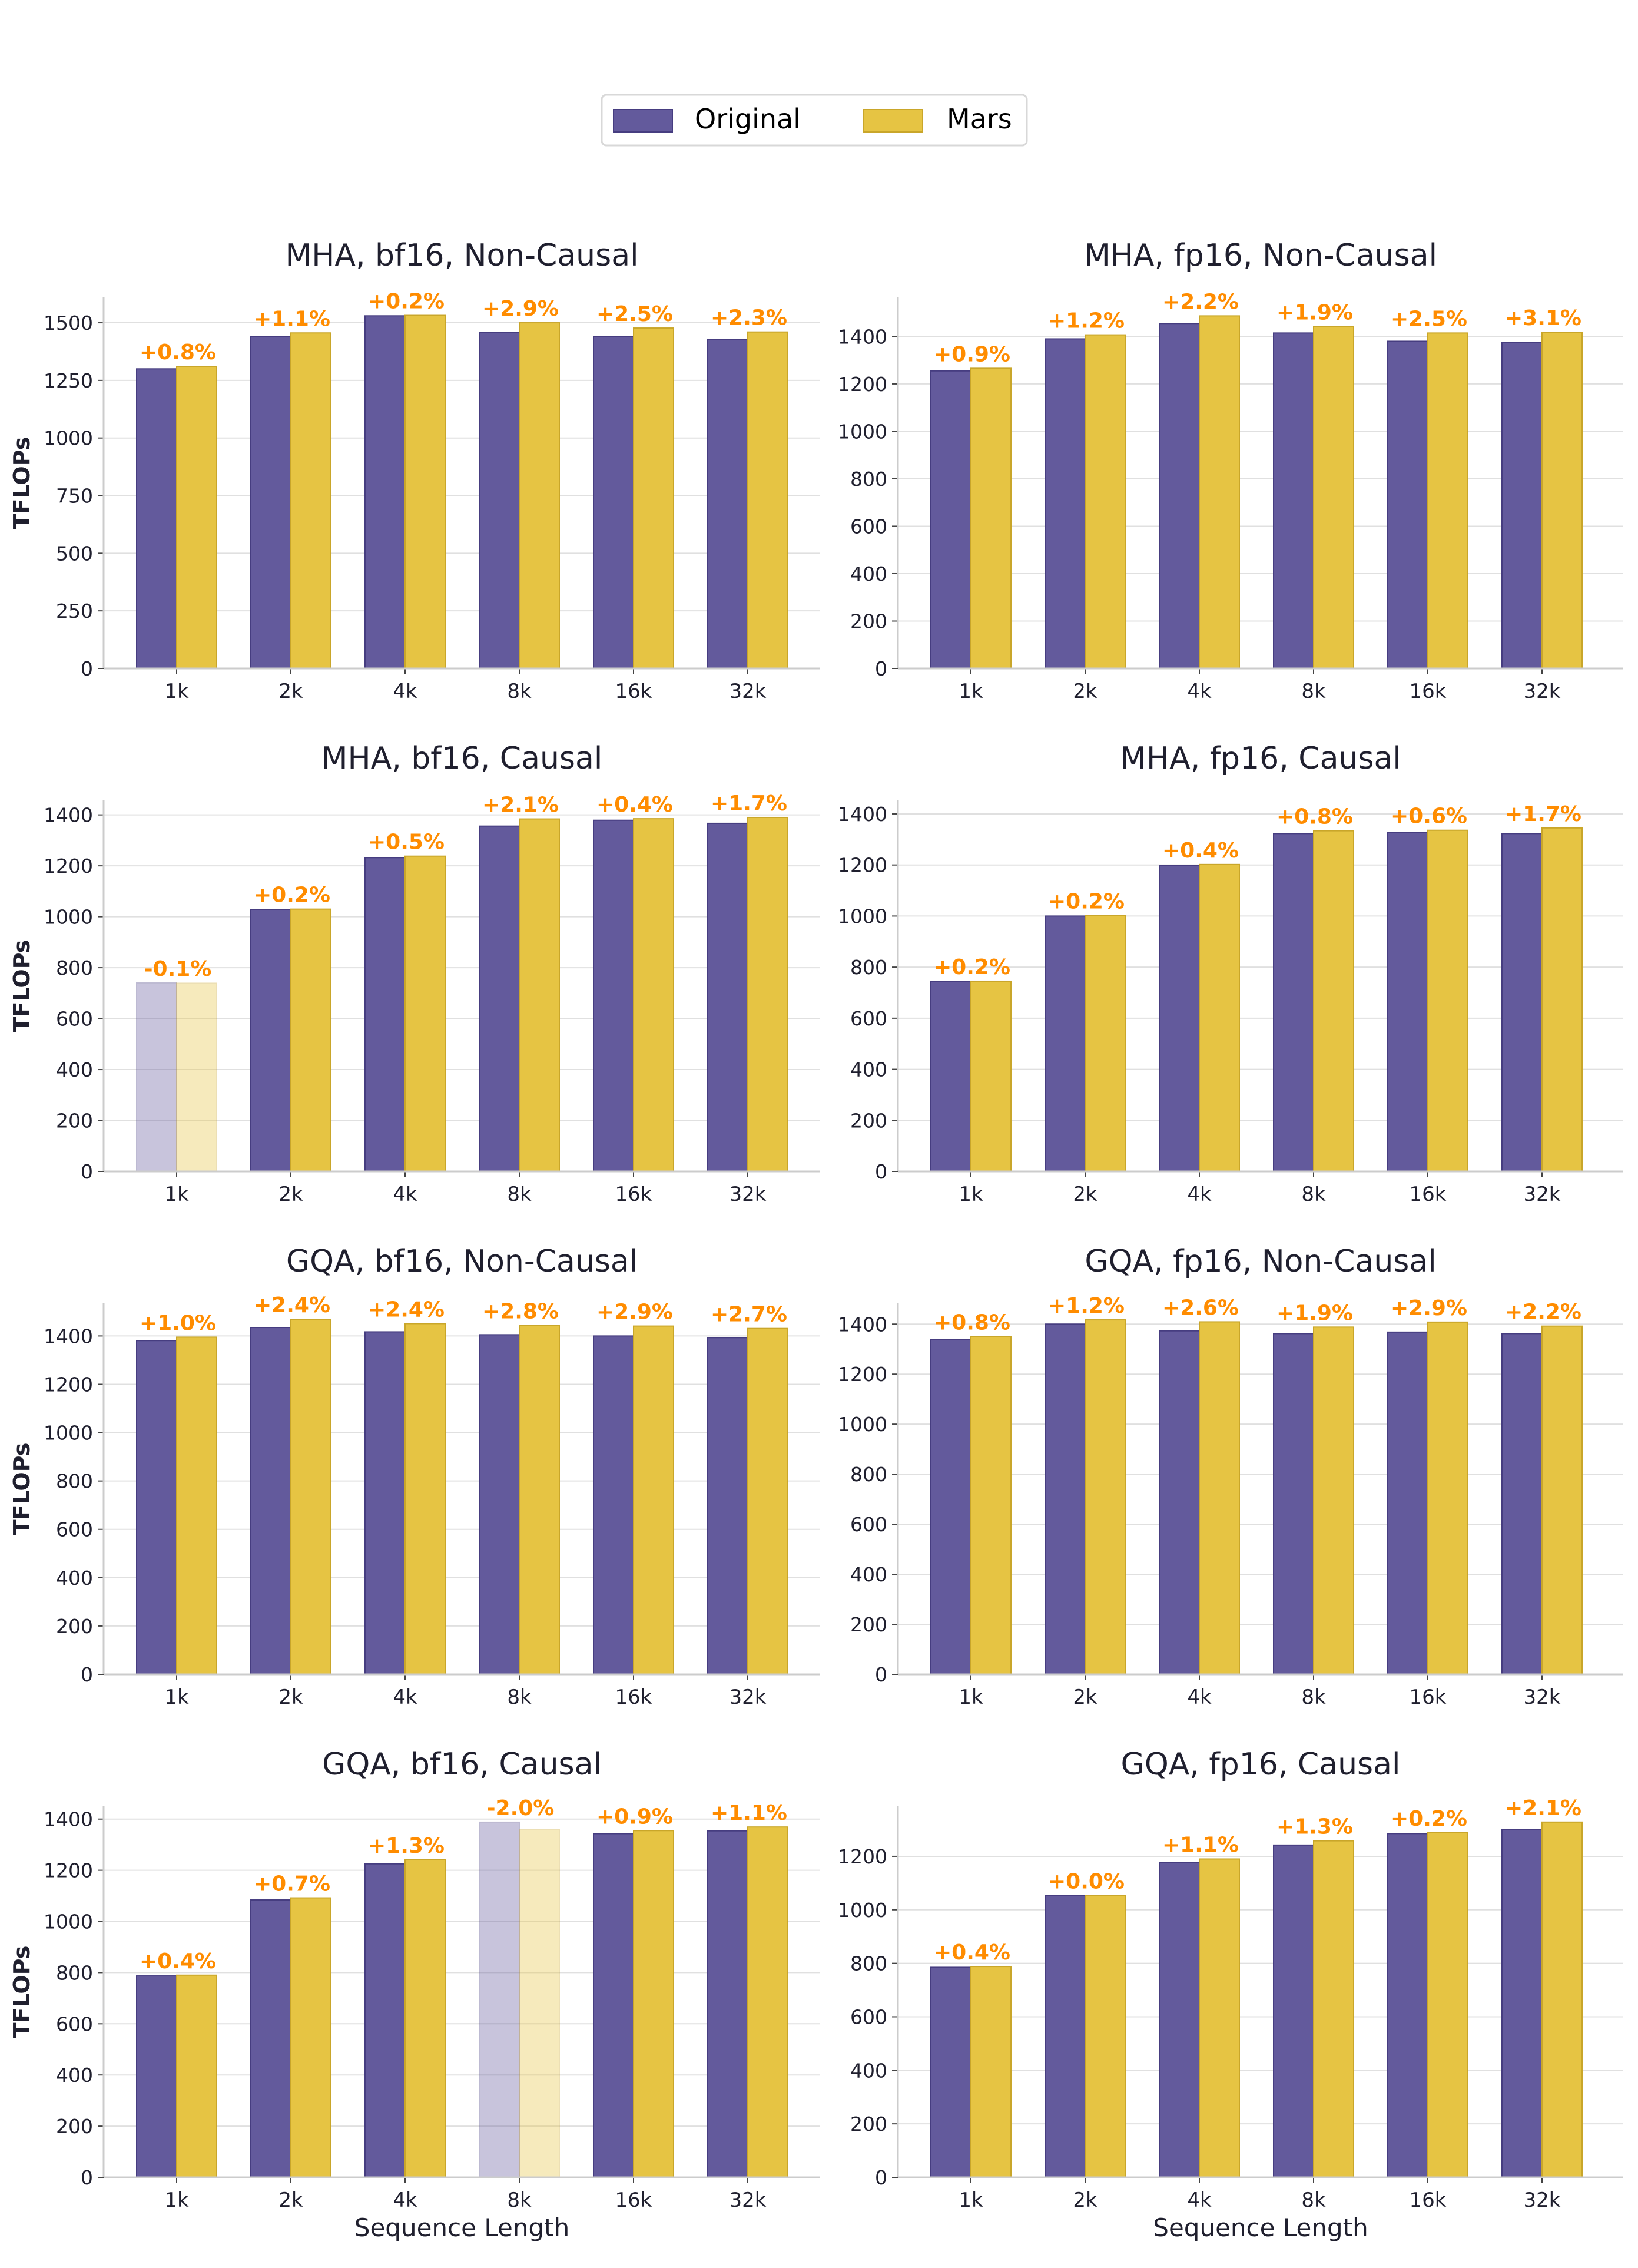 This screenshot has height=2268, width=1638. Describe the element at coordinates (1543, 1312) in the screenshot. I see `data-label: +2.2%` at that location.